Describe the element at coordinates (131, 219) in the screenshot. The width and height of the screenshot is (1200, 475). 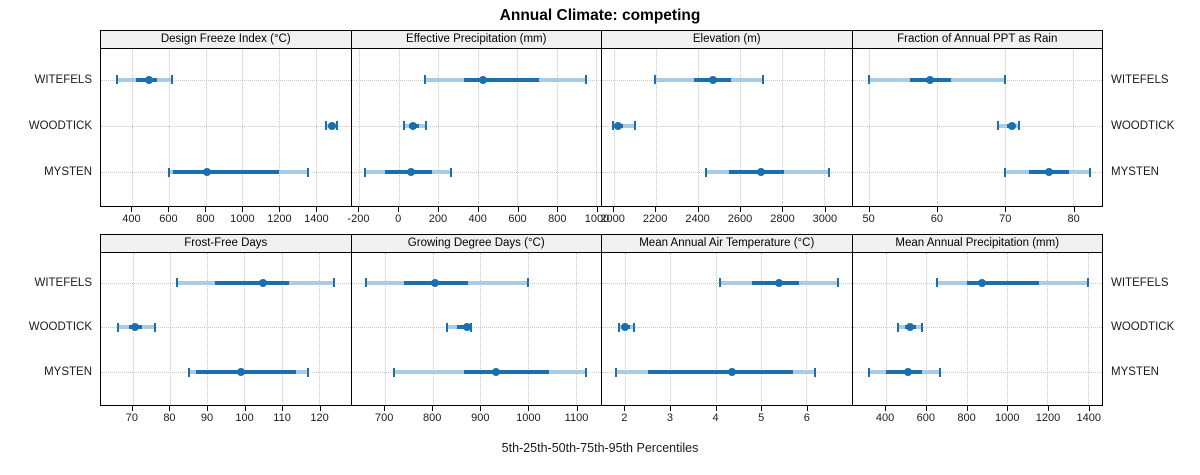
I see `axis-tick-label: 400` at that location.